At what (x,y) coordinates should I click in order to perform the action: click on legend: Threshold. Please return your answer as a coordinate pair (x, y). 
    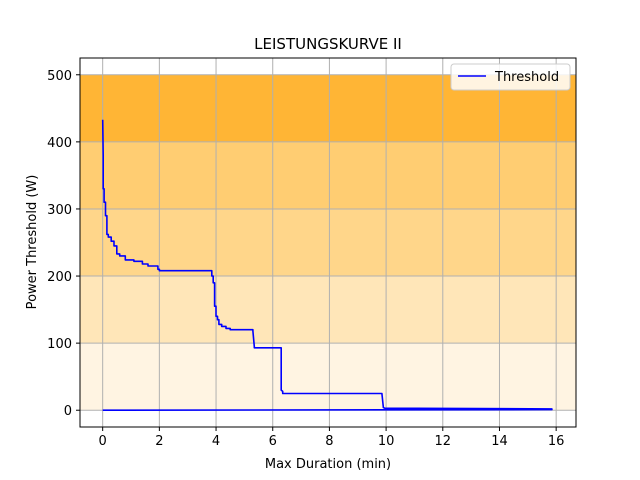
    Looking at the image, I should click on (510, 77).